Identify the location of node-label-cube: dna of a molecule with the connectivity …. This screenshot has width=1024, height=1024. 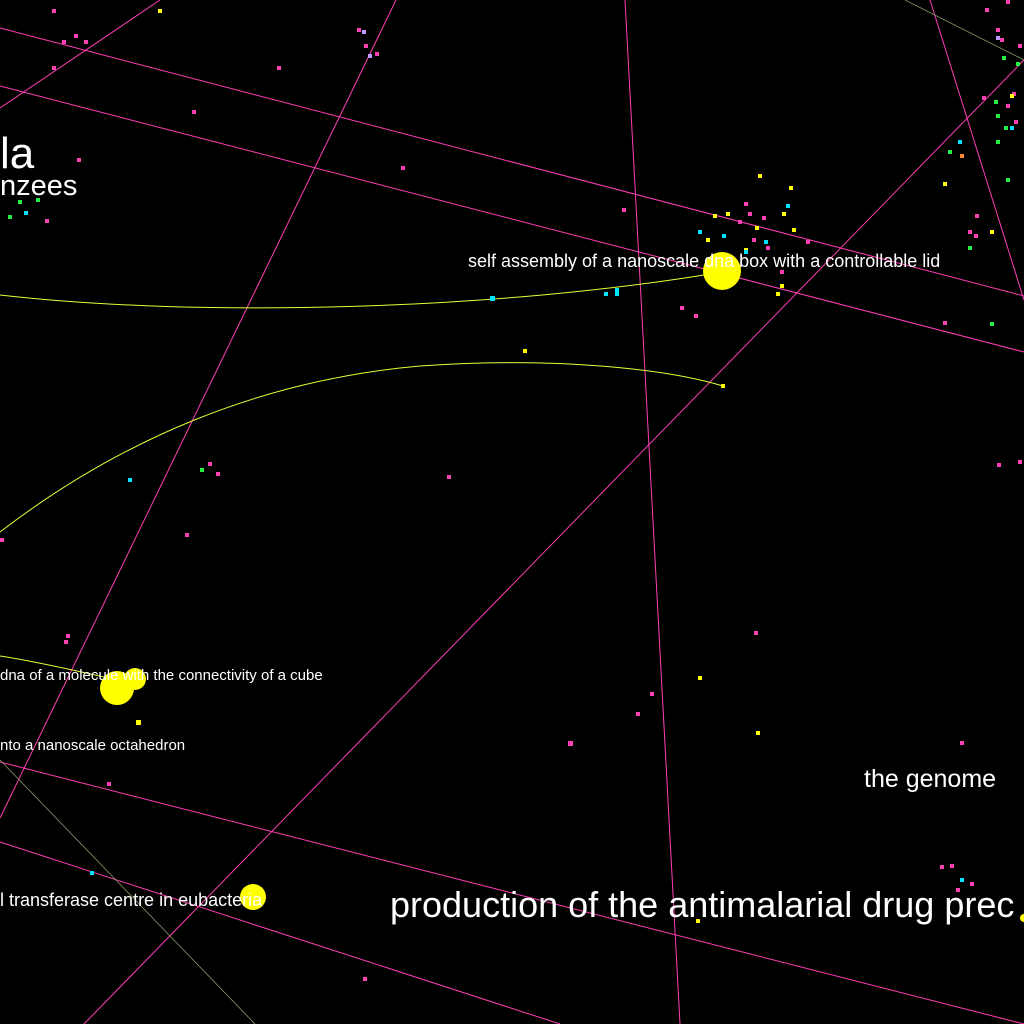
(161, 675).